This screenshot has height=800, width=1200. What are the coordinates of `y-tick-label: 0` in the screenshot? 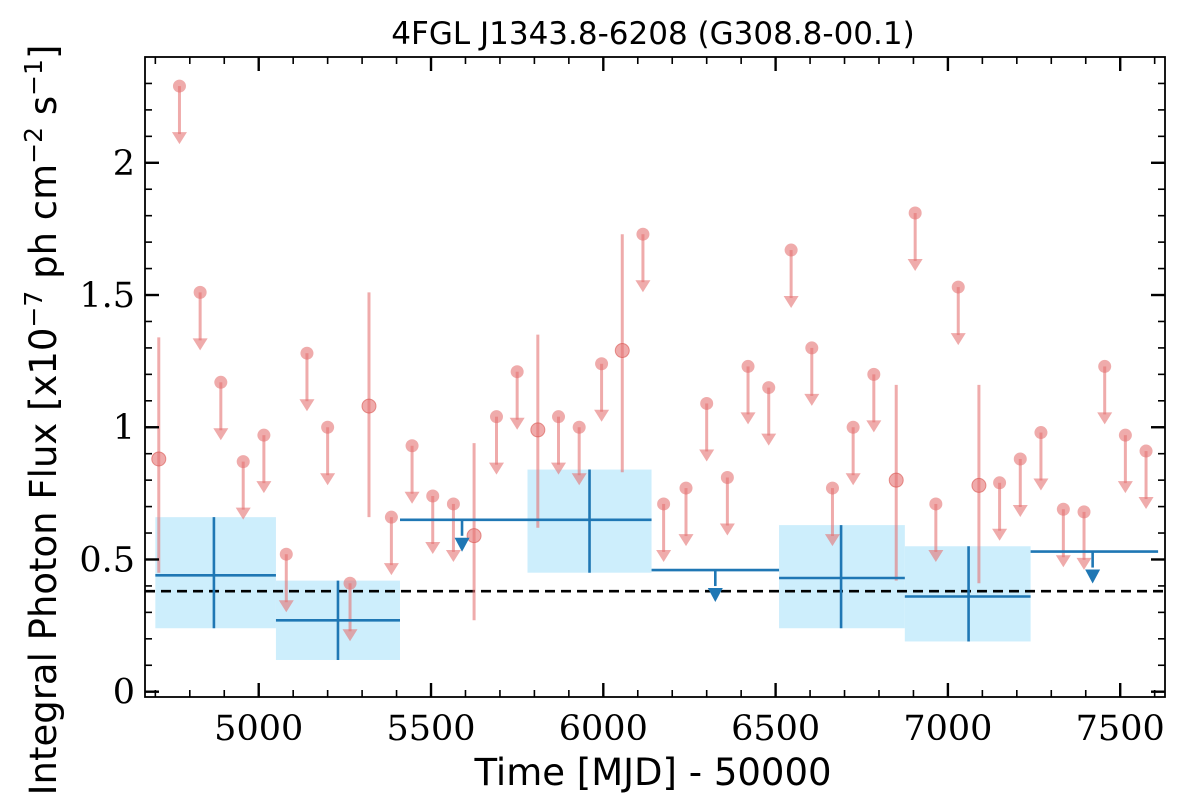 It's located at (124, 693).